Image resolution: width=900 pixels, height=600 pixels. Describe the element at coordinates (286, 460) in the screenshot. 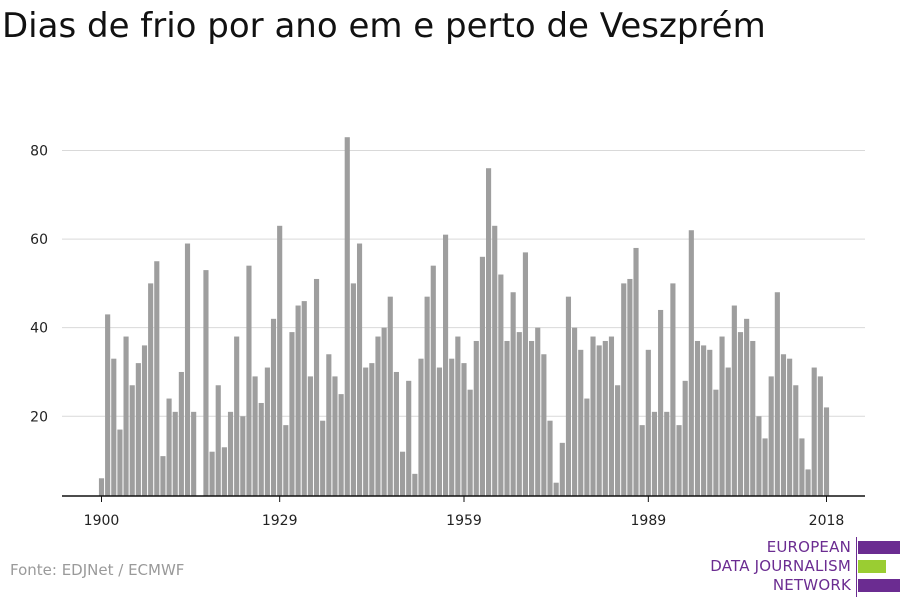

I see `bar-1930` at that location.